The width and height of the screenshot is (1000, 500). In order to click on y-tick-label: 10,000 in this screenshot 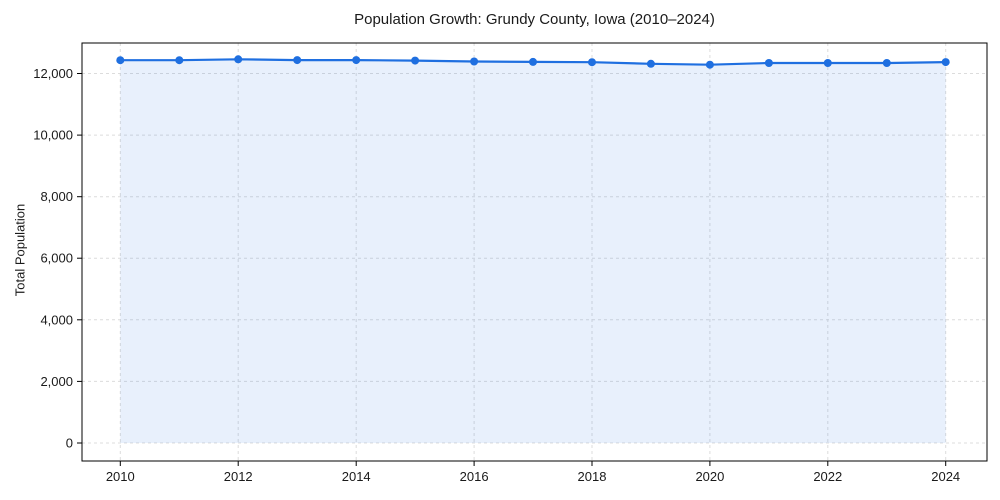, I will do `click(53, 135)`.